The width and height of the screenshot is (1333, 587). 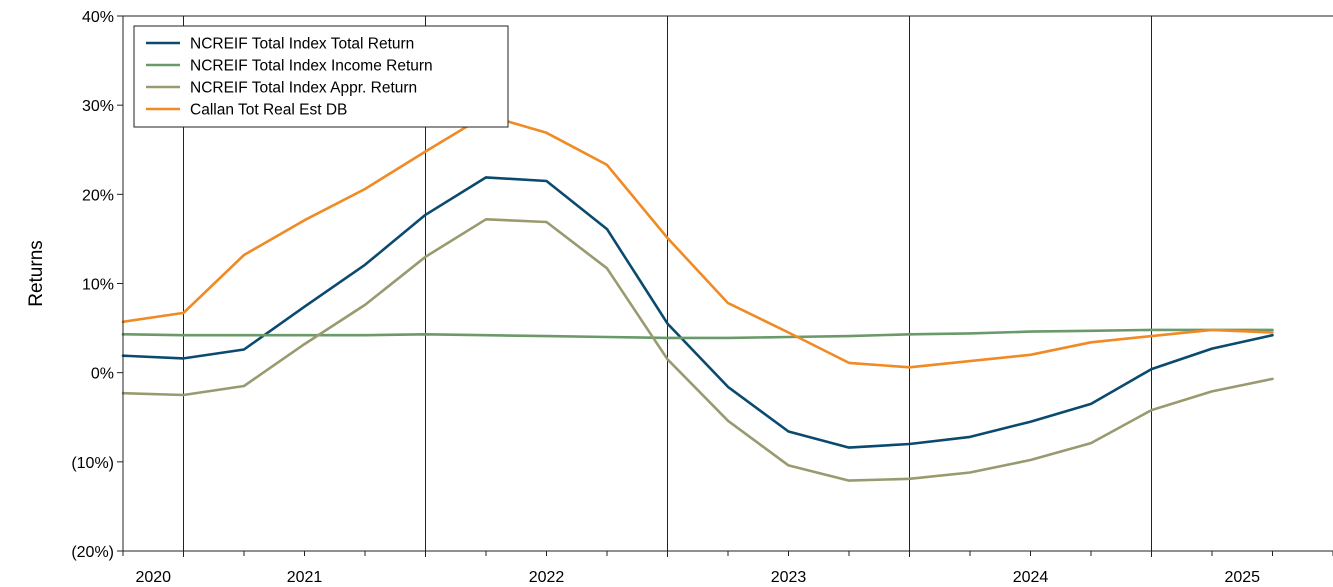 What do you see at coordinates (1031, 577) in the screenshot?
I see `x-tick-label-4: 2024` at bounding box center [1031, 577].